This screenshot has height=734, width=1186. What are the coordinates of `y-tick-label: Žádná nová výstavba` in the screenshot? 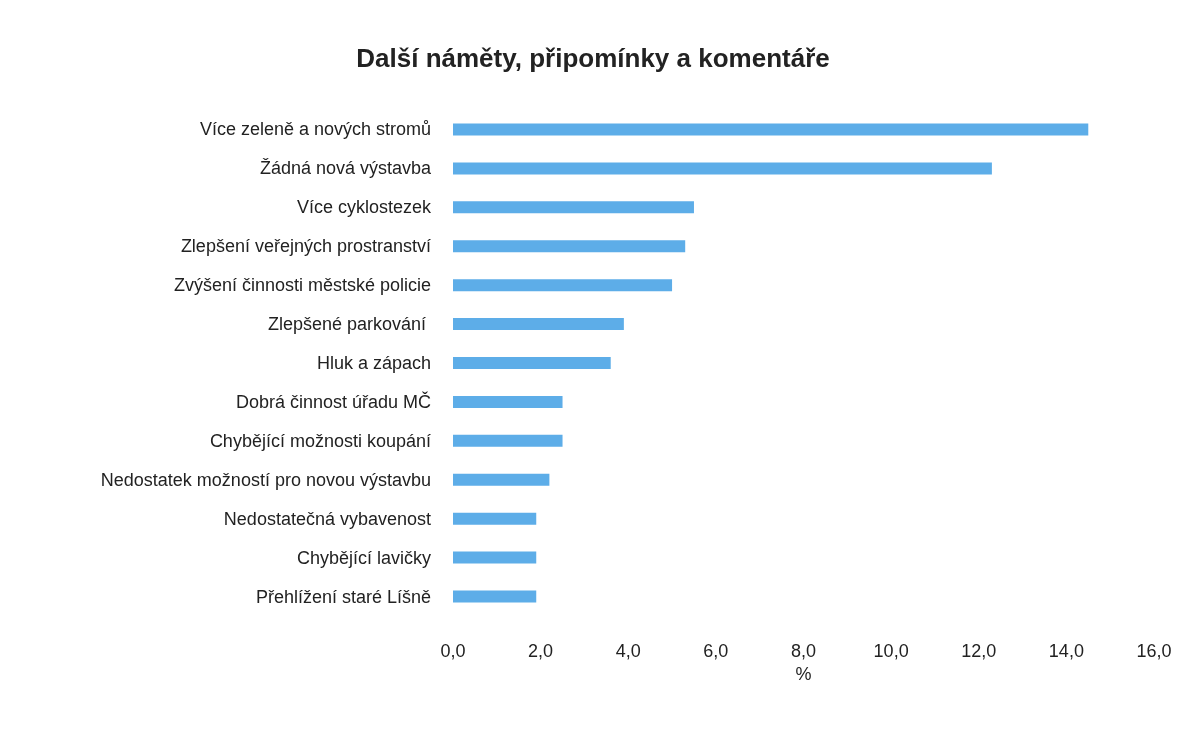 It's located at (345, 168).